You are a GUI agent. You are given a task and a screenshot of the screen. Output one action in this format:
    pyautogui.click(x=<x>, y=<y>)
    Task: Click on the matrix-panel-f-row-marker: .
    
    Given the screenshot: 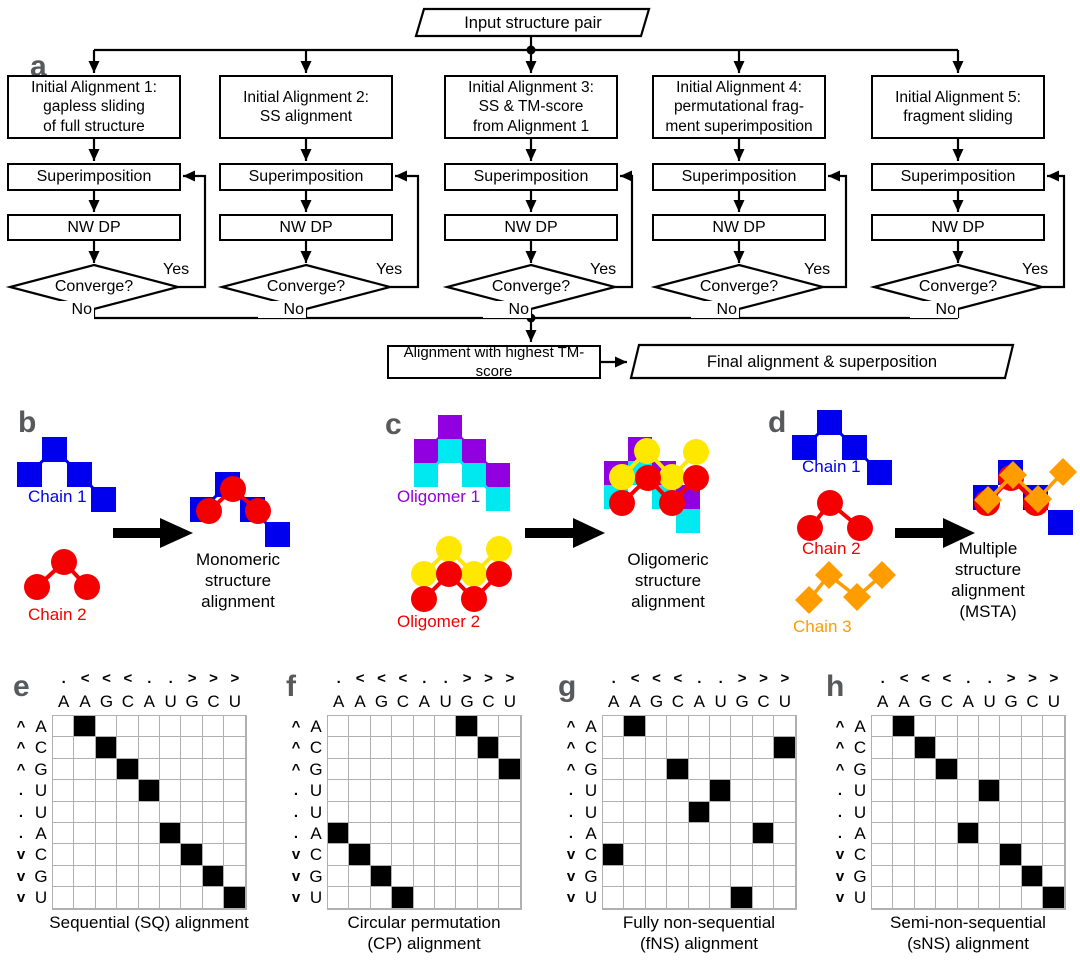 What is the action you would take?
    pyautogui.click(x=296, y=812)
    